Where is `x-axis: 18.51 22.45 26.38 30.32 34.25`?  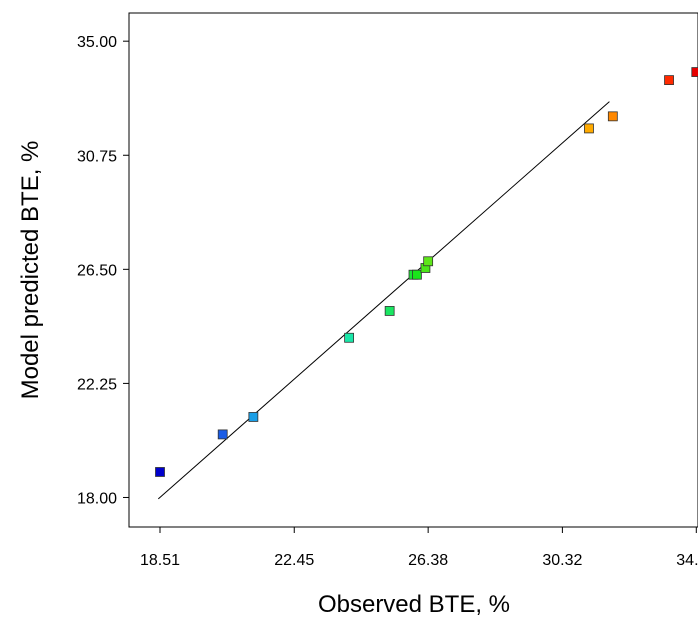
x-axis: 18.51 22.45 26.38 30.32 34.25 is located at coordinates (419, 548).